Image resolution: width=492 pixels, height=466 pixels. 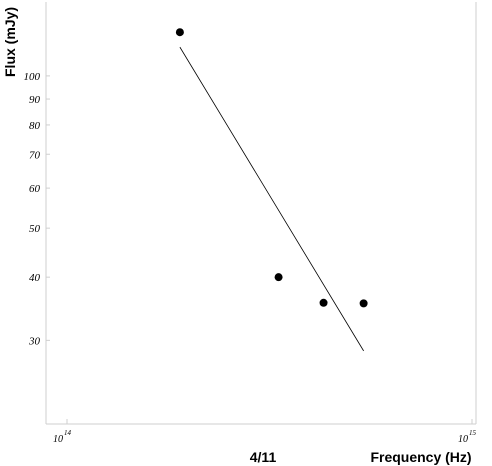 I want to click on y-tick-label: 100, so click(x=32, y=77).